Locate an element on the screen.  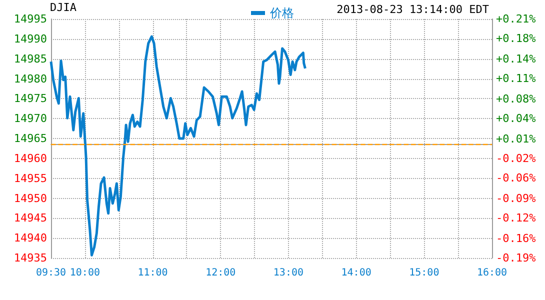
y-tick-label: 14960 is located at coordinates (30, 158).